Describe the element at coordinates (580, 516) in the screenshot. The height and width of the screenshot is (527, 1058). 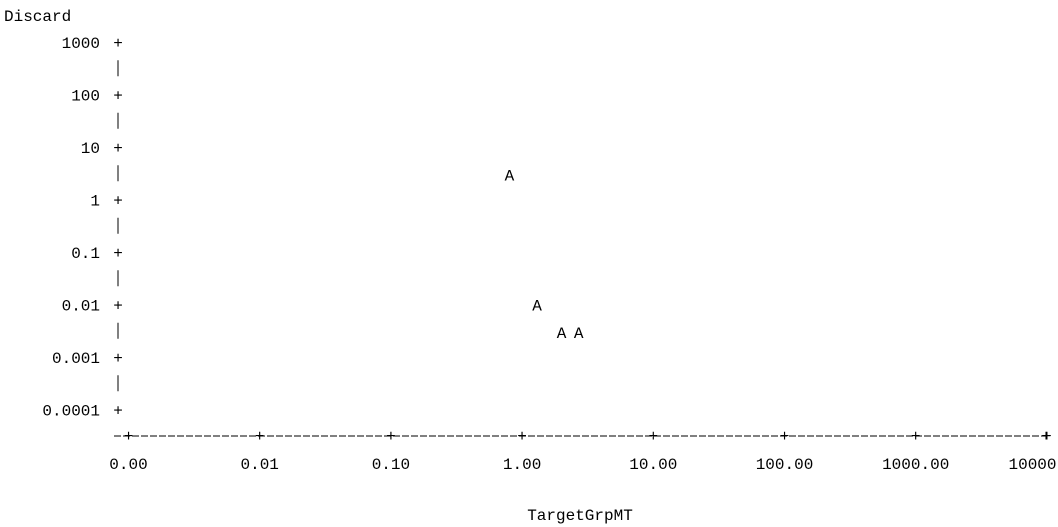
I see `x-axis-label: TargetGrpMT` at that location.